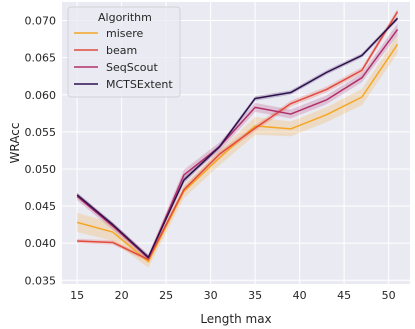 The image size is (415, 329). Describe the element at coordinates (41, 151) in the screenshot. I see `y-tick-labels: 0.035 0.040 0.045 0.050 0.055 0.060 0.065 0.070` at that location.